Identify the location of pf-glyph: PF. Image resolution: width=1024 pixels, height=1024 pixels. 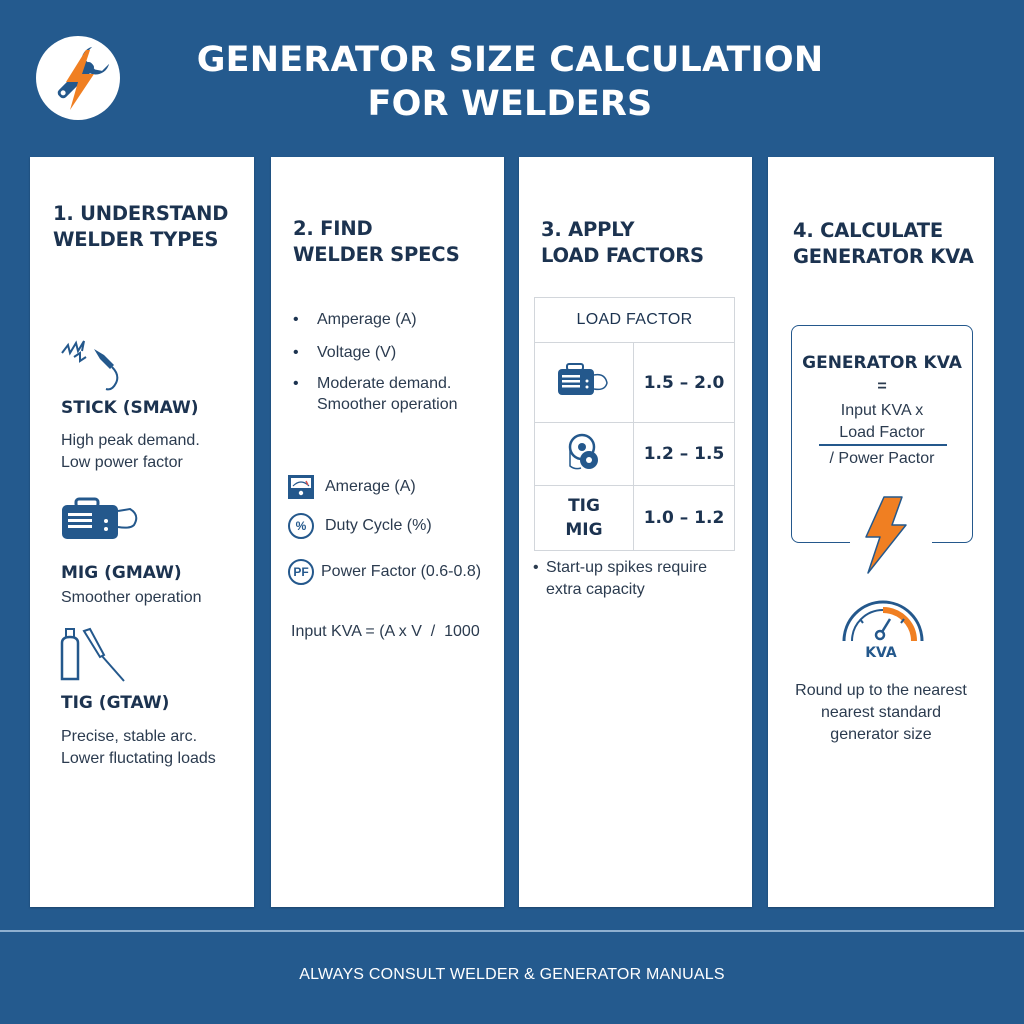
(301, 572).